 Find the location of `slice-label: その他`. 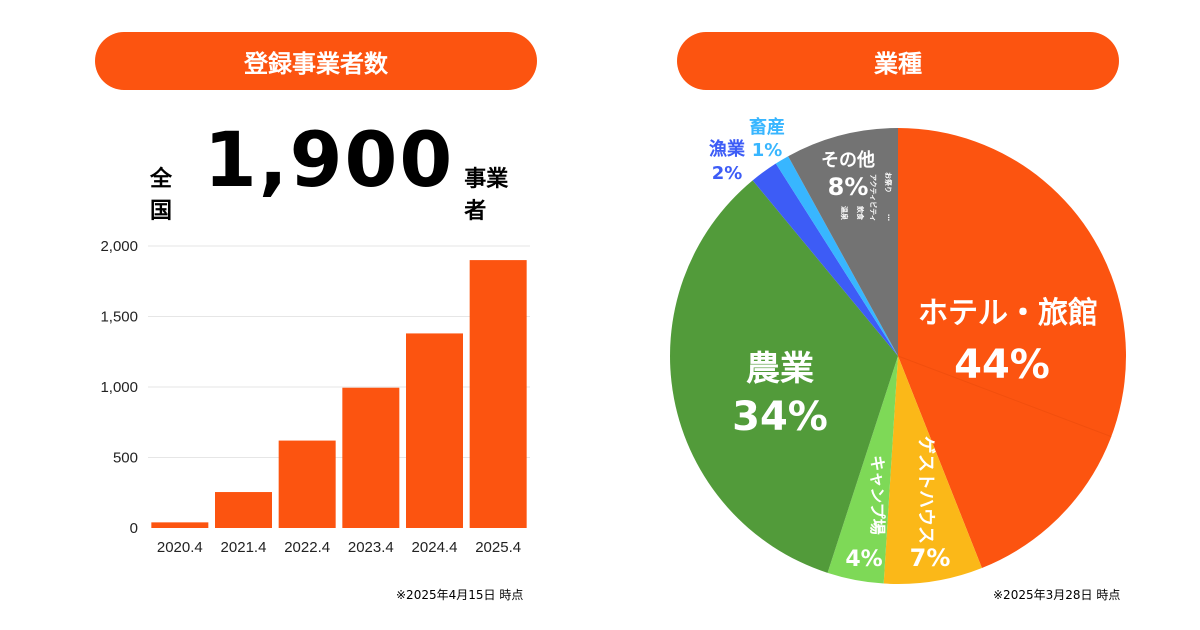

slice-label: その他 is located at coordinates (848, 160).